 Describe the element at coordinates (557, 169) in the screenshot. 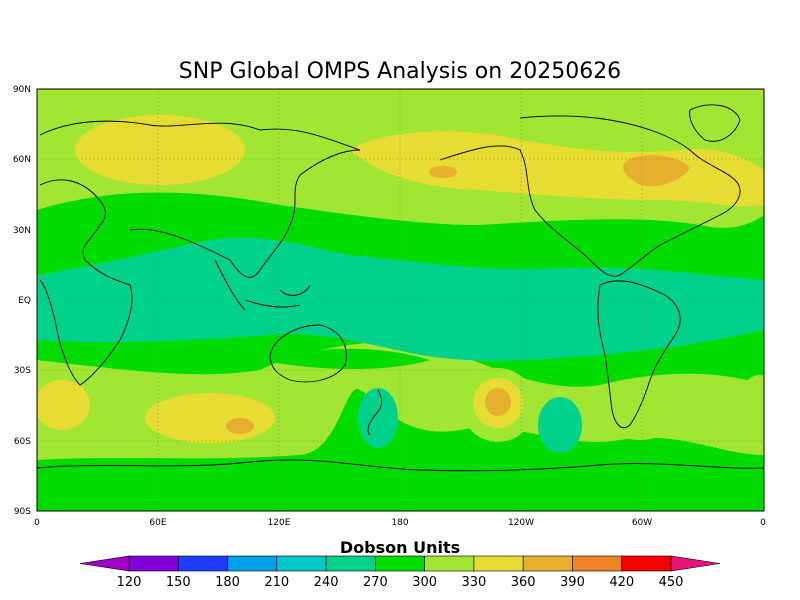

I see `field-360-natl` at that location.